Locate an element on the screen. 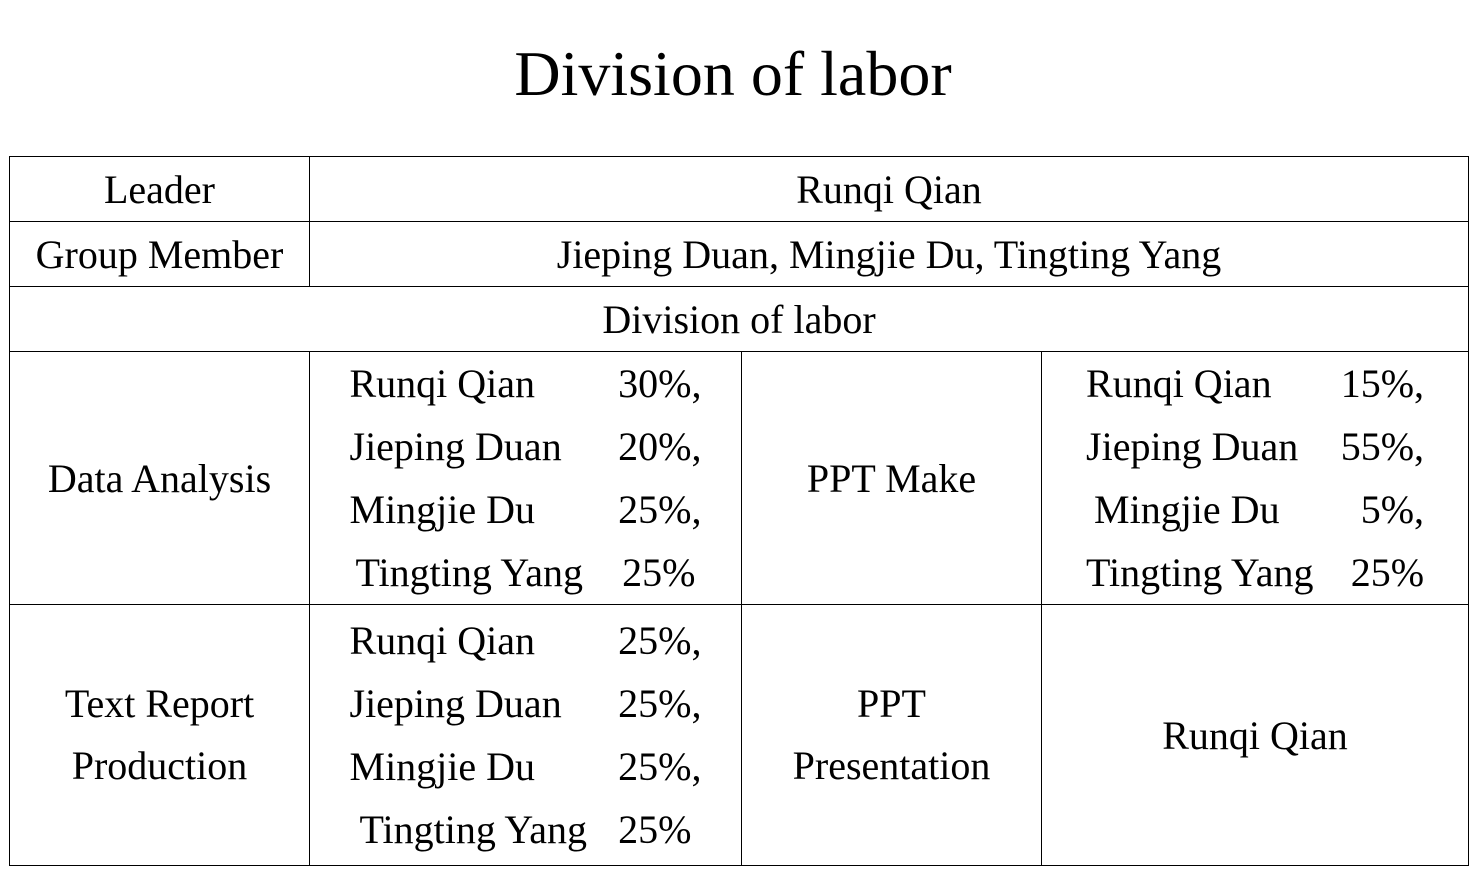 The height and width of the screenshot is (887, 1478). allocation-item: Runqi Qian 15%, is located at coordinates (1255, 383).